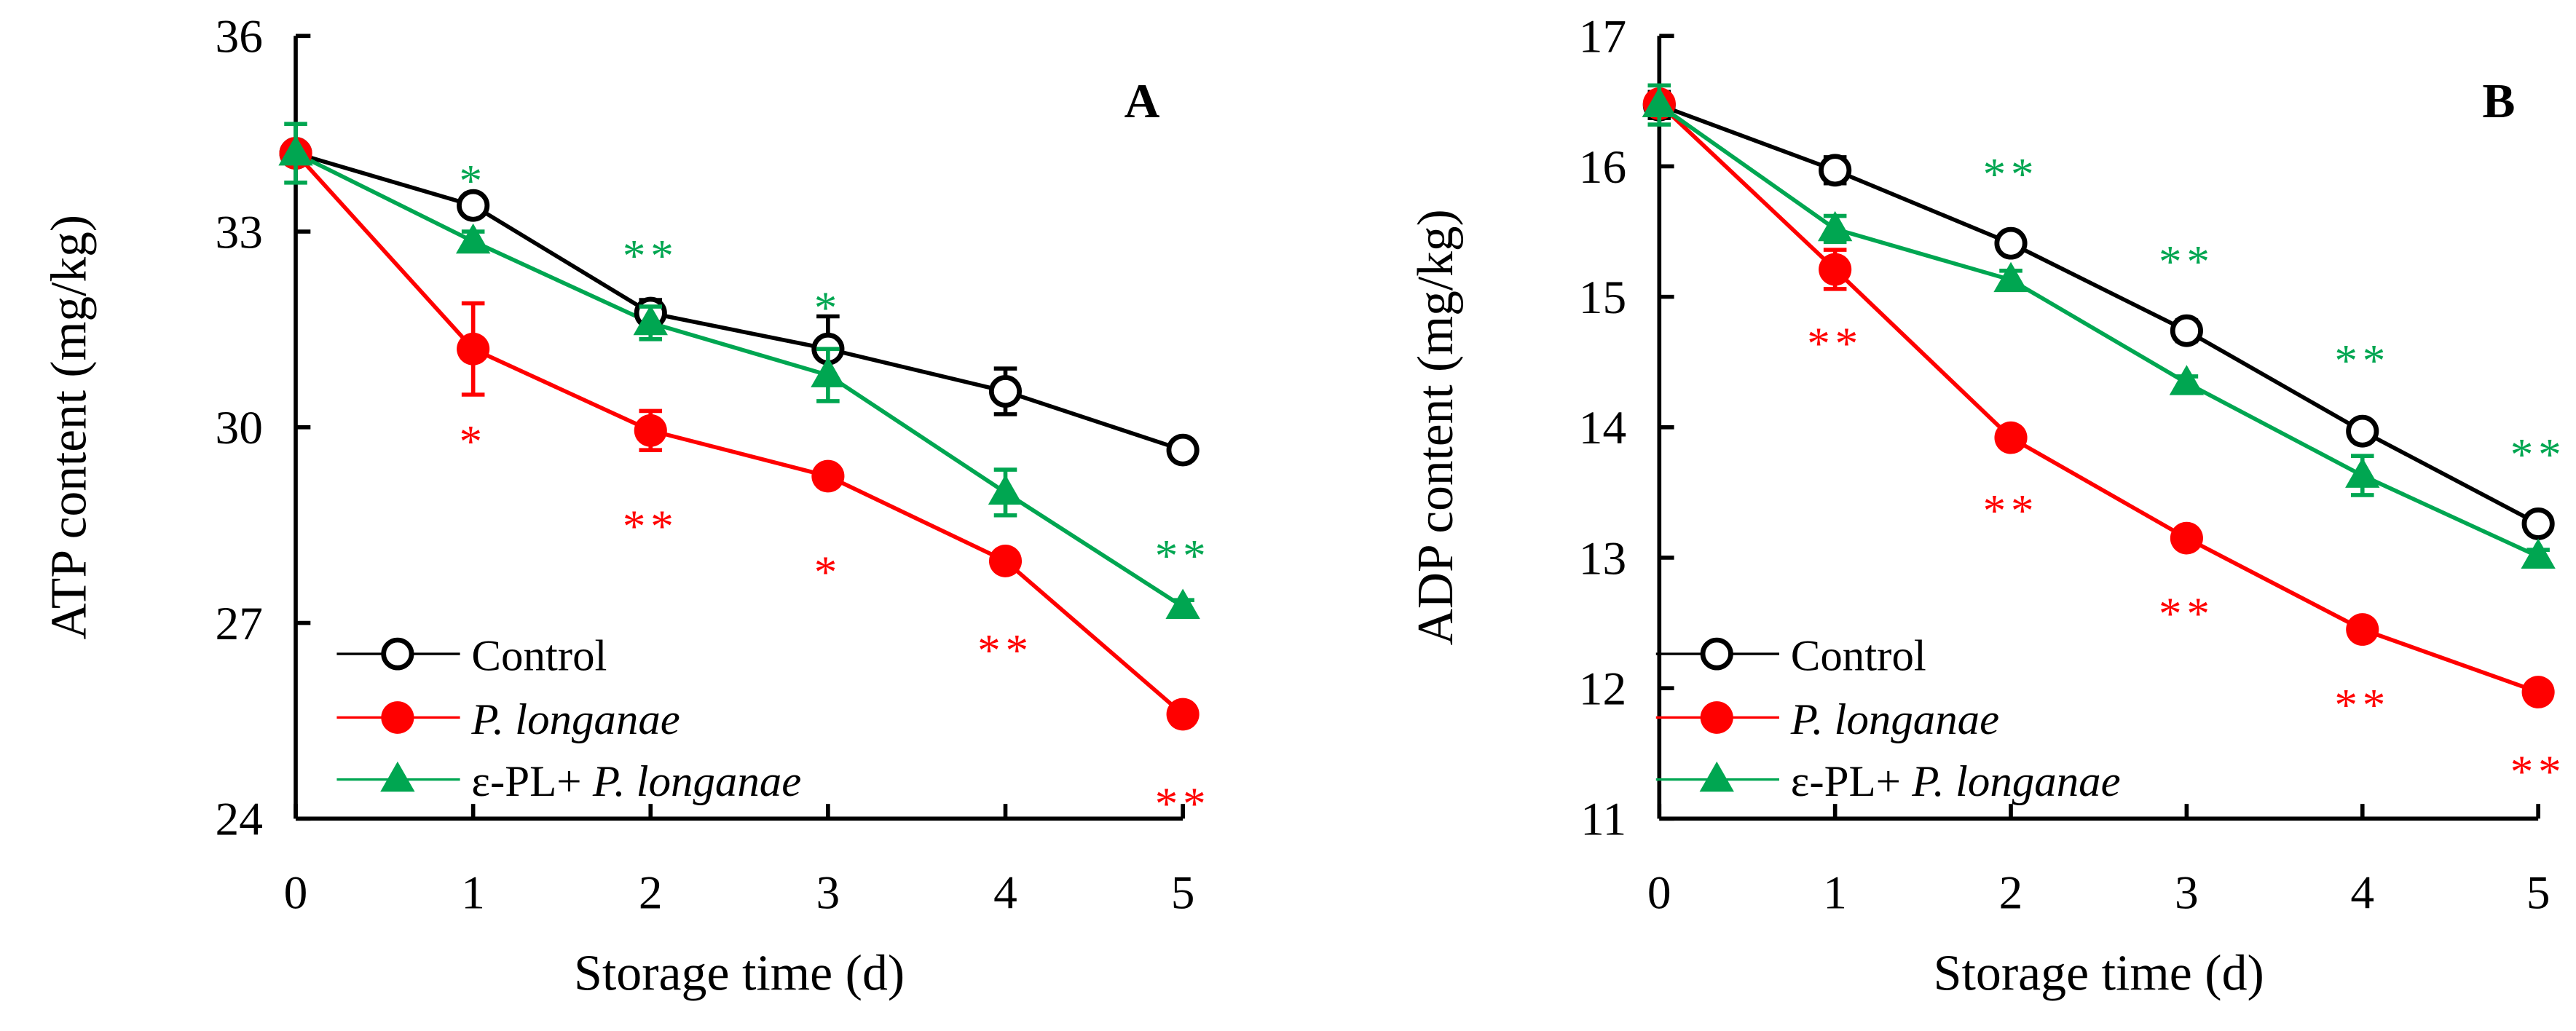 The width and height of the screenshot is (2576, 1031). What do you see at coordinates (239, 428) in the screenshot?
I see `y-tick-label: 30` at bounding box center [239, 428].